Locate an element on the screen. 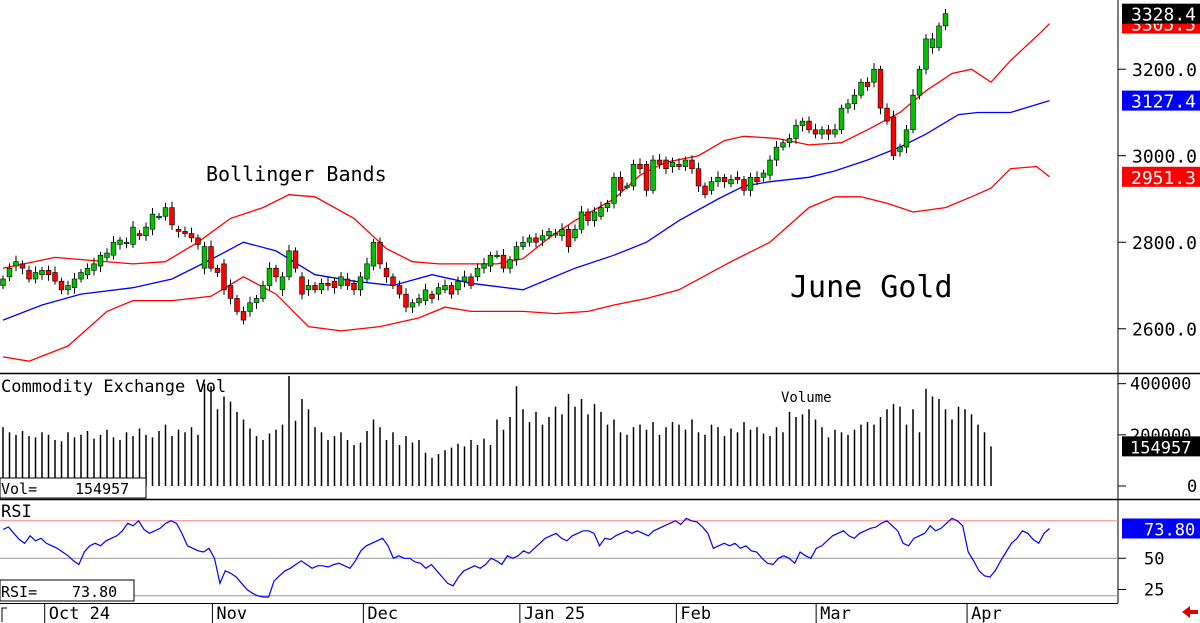 The height and width of the screenshot is (623, 1200). rsi-panel-title: RSI is located at coordinates (16, 512).